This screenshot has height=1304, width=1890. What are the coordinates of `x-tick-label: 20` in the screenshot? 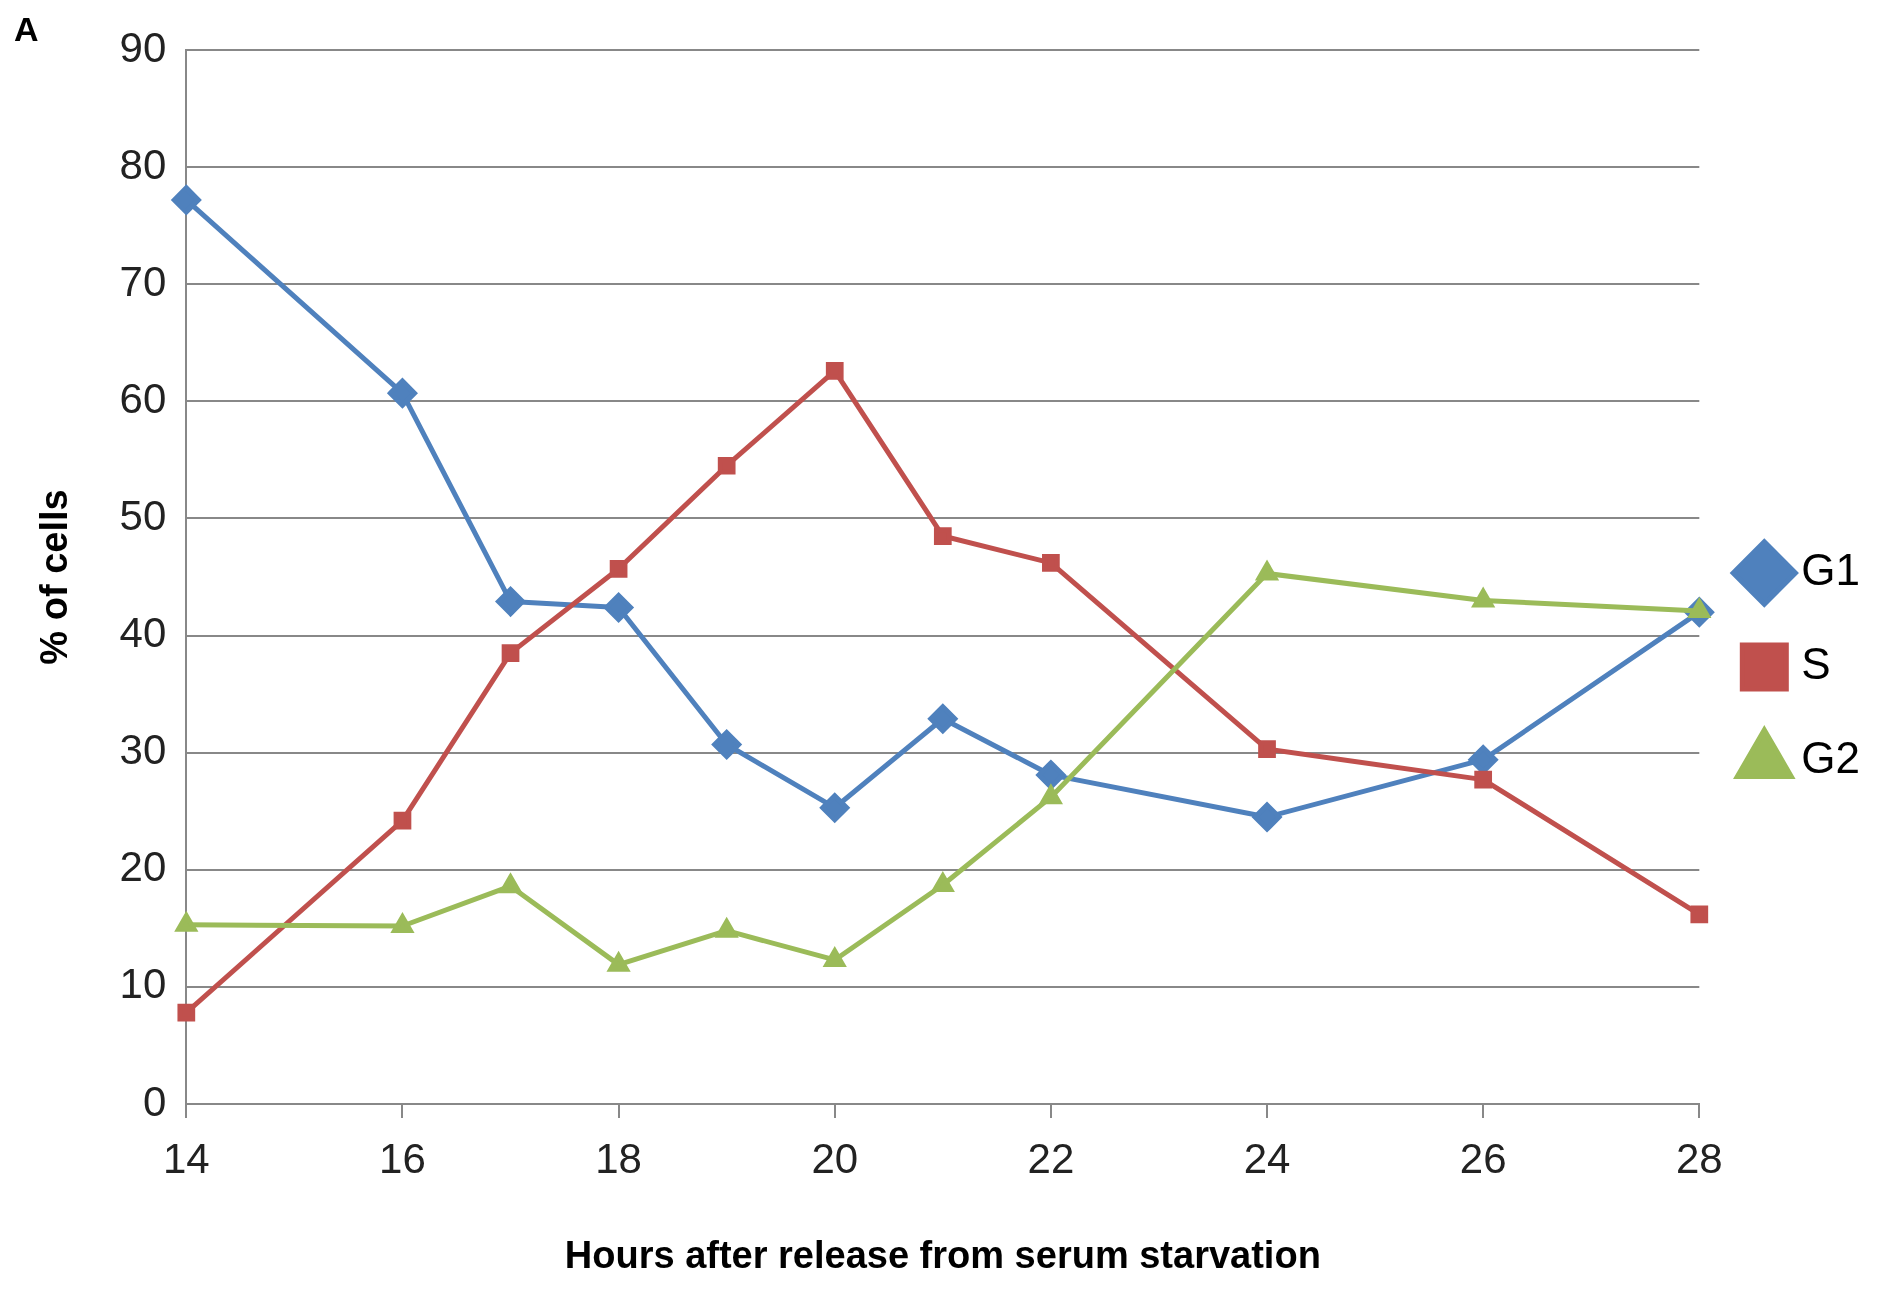 It's located at (835, 1158).